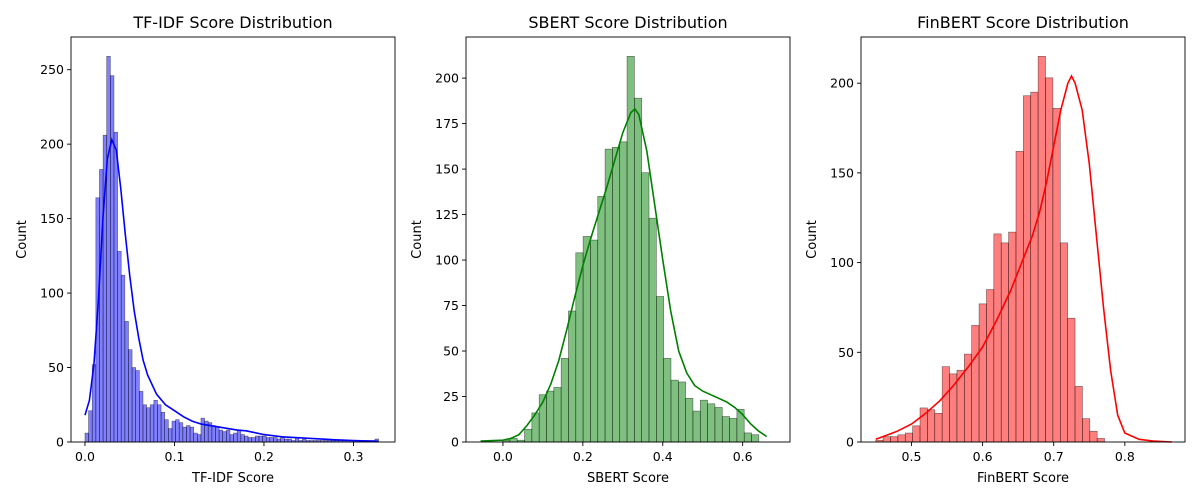 The height and width of the screenshot is (500, 1200). What do you see at coordinates (447, 214) in the screenshot?
I see `y-tick-label: 125` at bounding box center [447, 214].